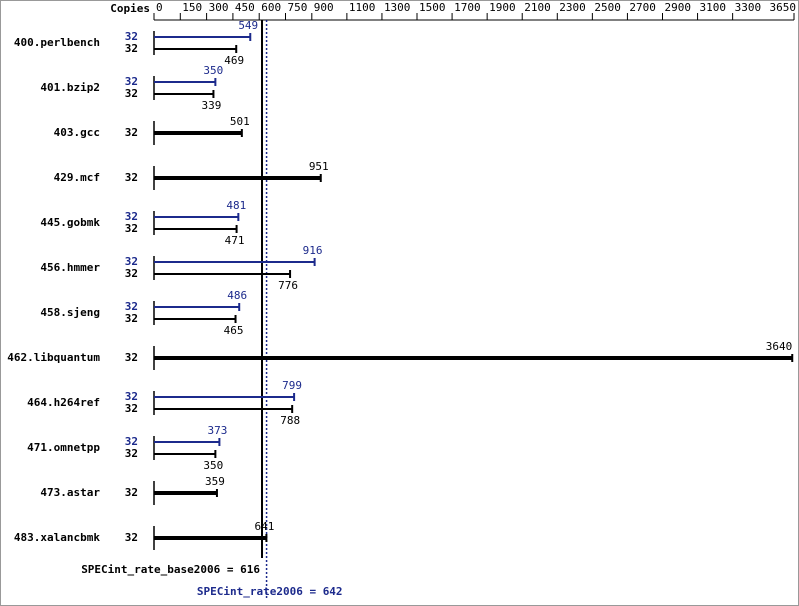  Describe the element at coordinates (271, 7) in the screenshot. I see `x-tick-label: 600` at that location.